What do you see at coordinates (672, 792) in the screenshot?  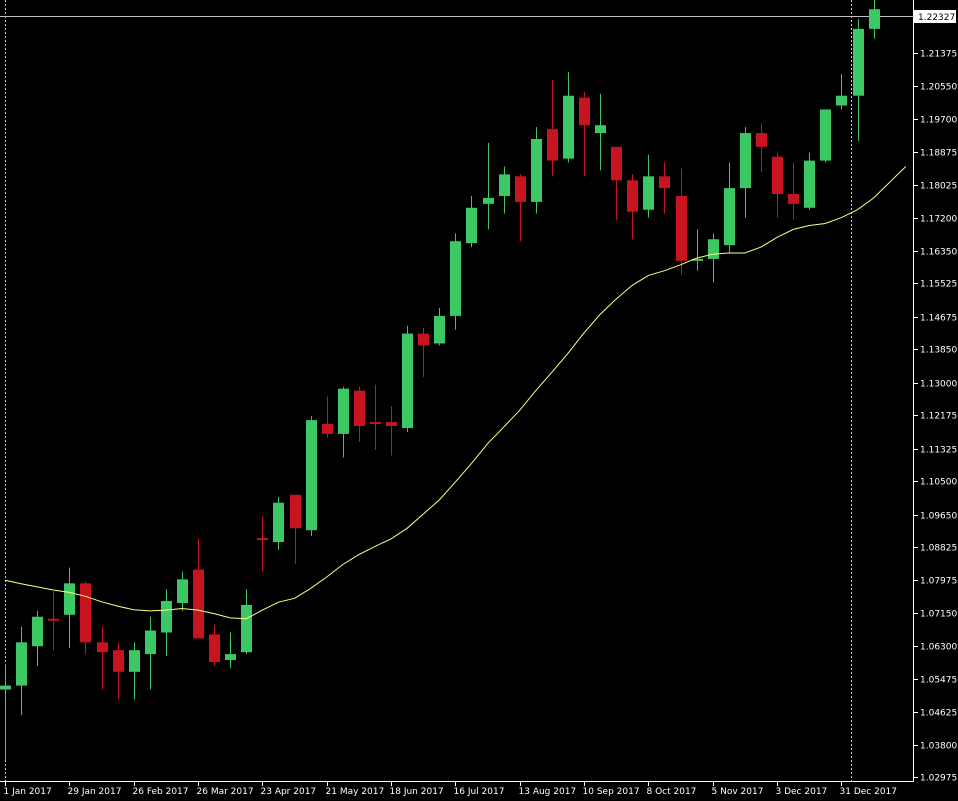 I see `time-tick-label: 8 Oct 2017` at bounding box center [672, 792].